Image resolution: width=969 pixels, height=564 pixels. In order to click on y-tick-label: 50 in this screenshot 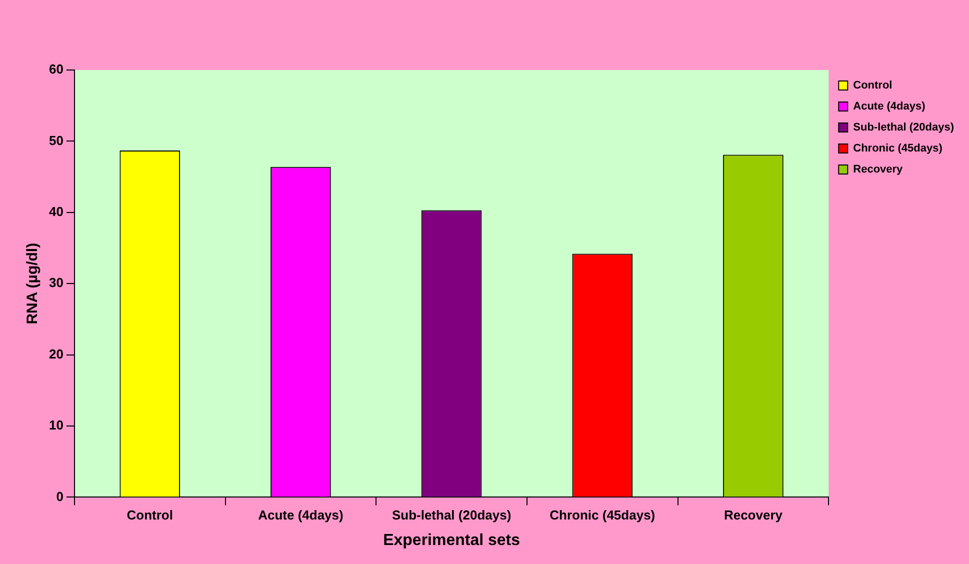, I will do `click(56, 140)`.